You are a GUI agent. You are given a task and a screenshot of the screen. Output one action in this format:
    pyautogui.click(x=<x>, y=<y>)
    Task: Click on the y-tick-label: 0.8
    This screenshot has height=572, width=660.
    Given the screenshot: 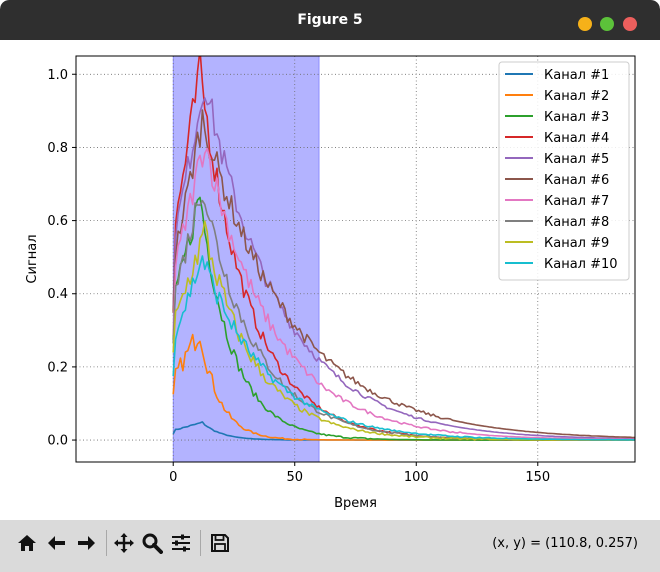 What is the action you would take?
    pyautogui.click(x=57, y=148)
    